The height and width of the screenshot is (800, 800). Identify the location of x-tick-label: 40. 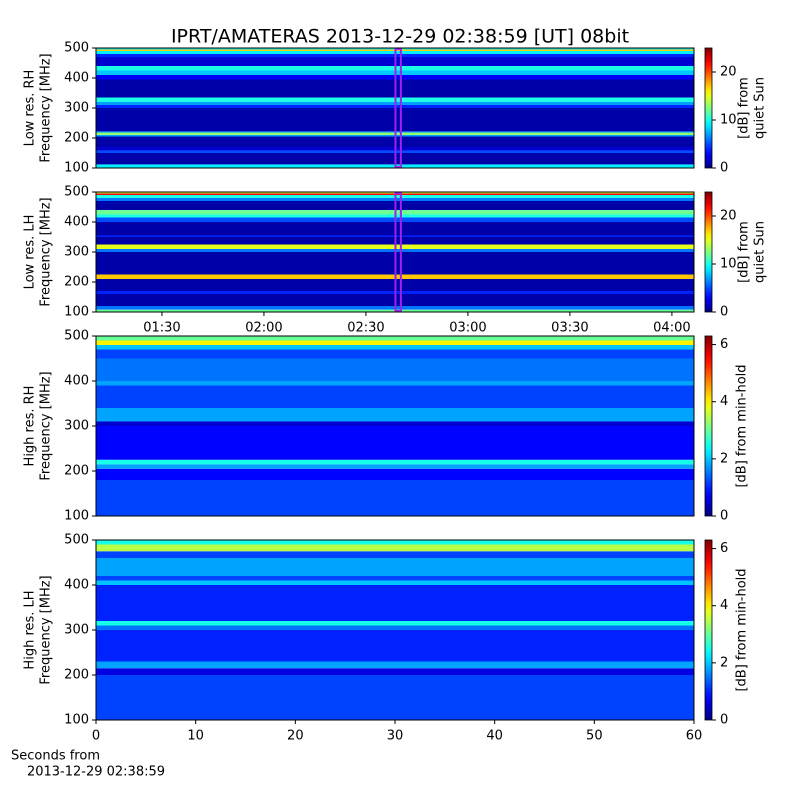
(494, 736).